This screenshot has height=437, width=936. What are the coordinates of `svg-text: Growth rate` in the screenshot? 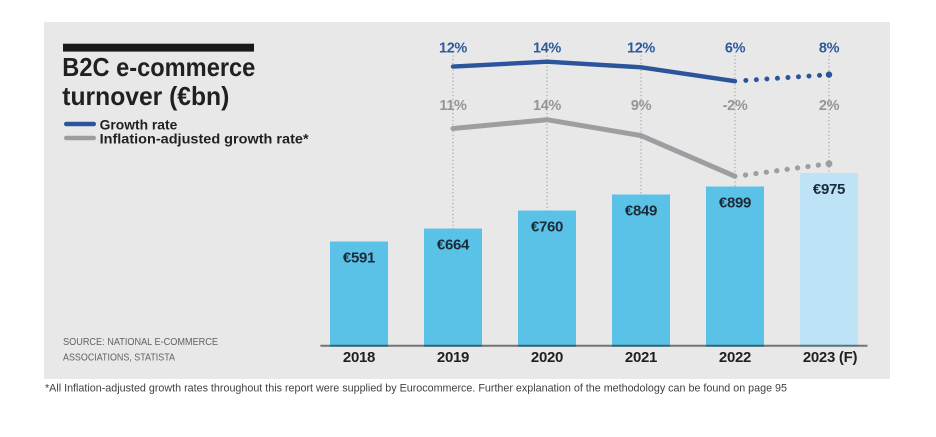 It's located at (139, 124).